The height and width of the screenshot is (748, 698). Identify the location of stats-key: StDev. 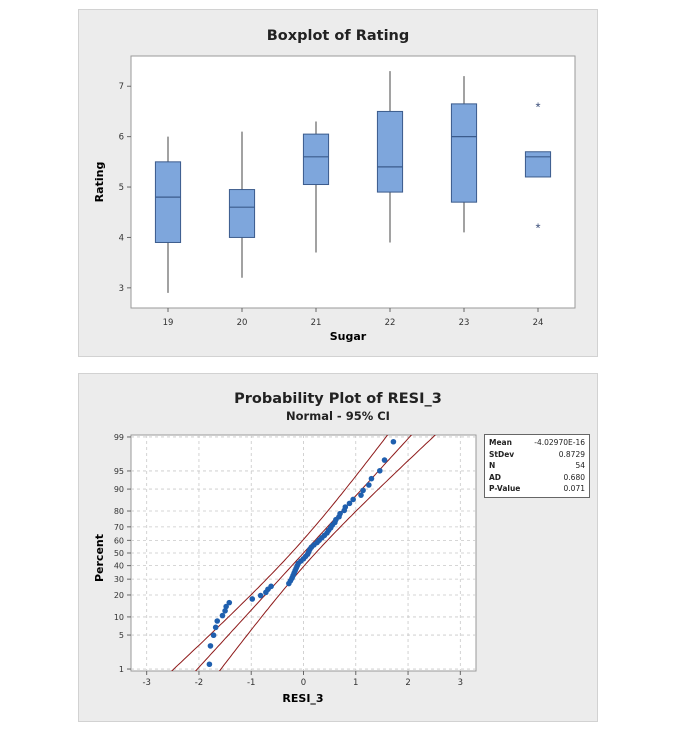
(502, 454).